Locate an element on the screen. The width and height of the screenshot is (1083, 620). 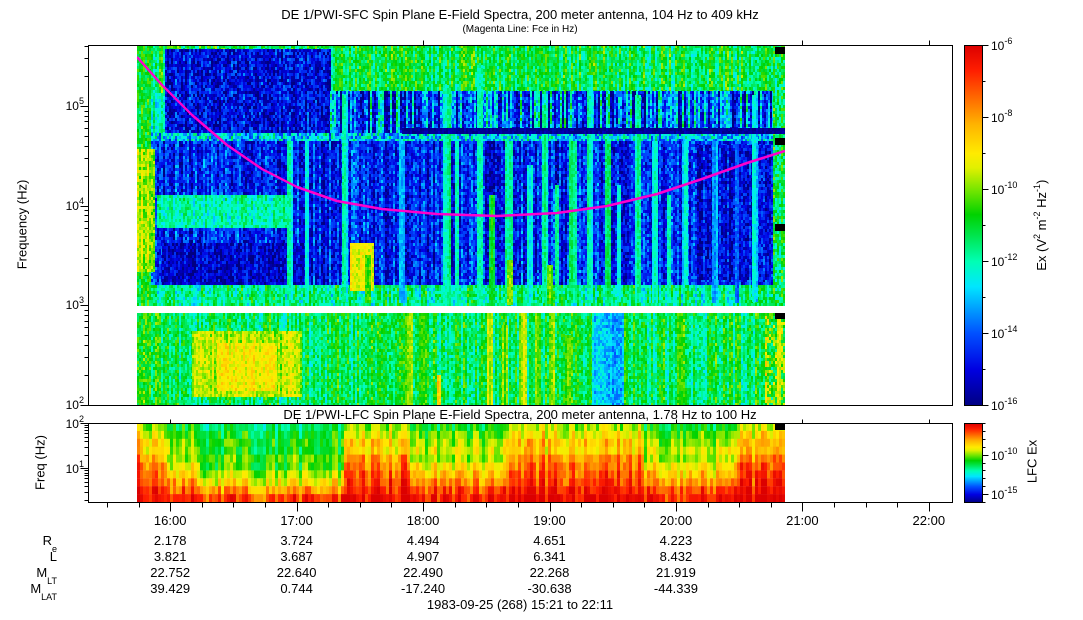
lfc-ytick-label: 10¹ is located at coordinates (74, 468).